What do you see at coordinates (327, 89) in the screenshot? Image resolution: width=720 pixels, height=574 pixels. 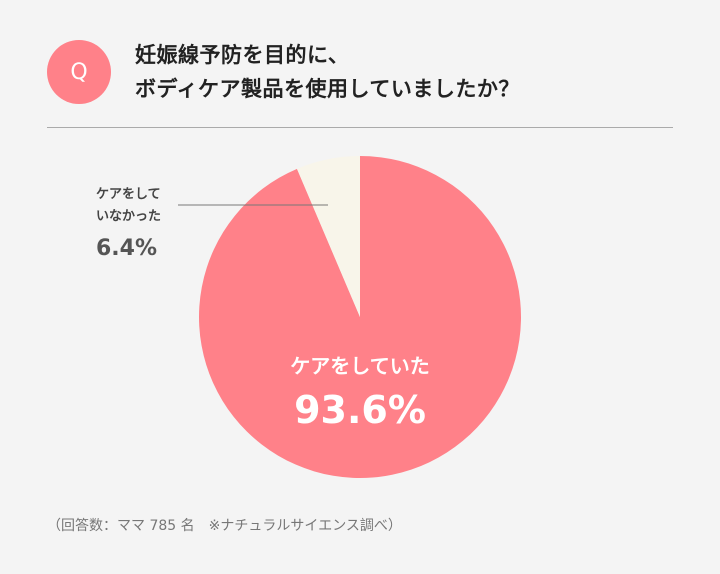 I see `title-line-2: ボディケア製品を使用していましたか？` at bounding box center [327, 89].